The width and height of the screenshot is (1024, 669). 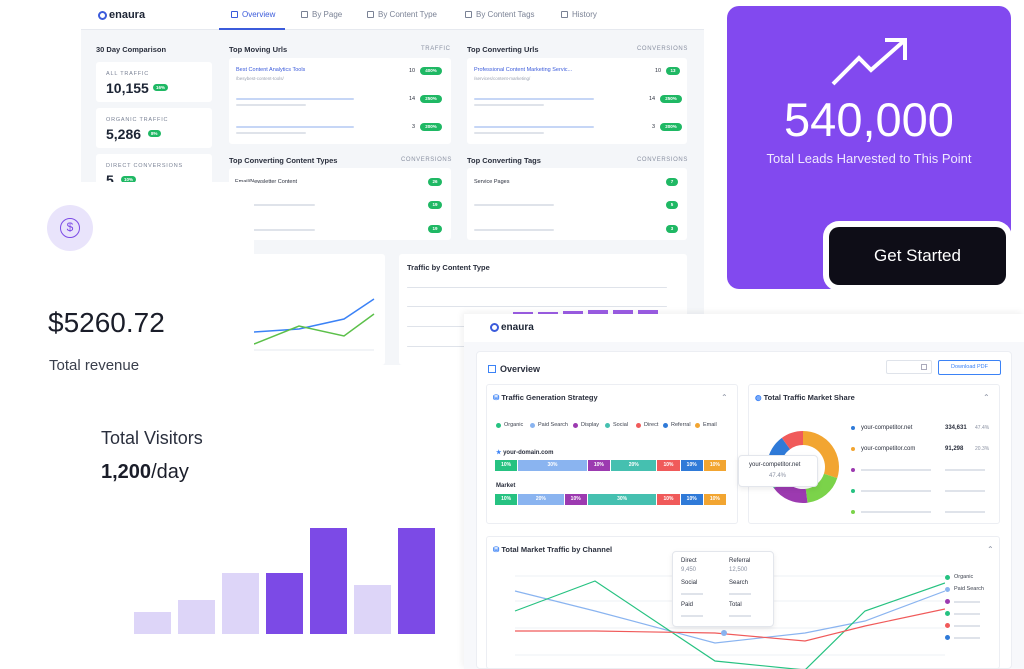 What do you see at coordinates (407, 14) in the screenshot?
I see `tab-label: By Content Type` at bounding box center [407, 14].